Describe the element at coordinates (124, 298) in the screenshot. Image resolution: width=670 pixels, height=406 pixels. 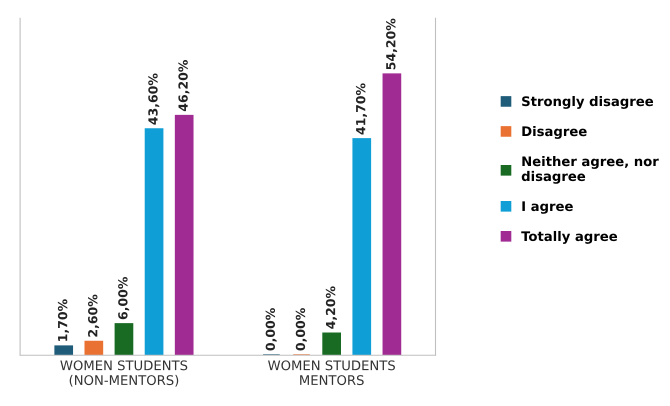
I see `data-label: 6,00%` at that location.